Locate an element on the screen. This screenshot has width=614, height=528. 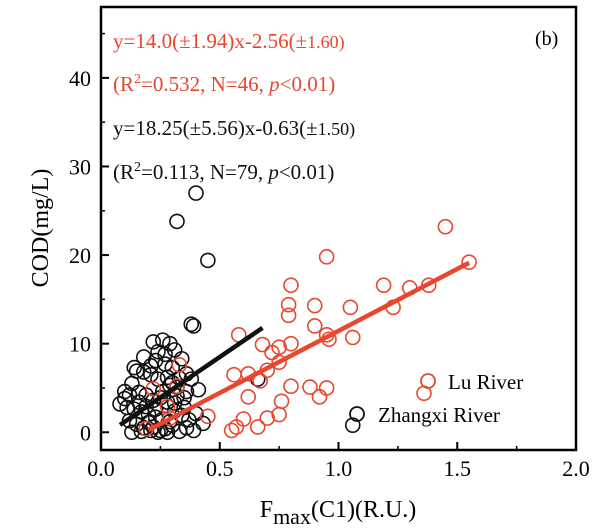
y-tick-label: 10 is located at coordinates (80, 344).